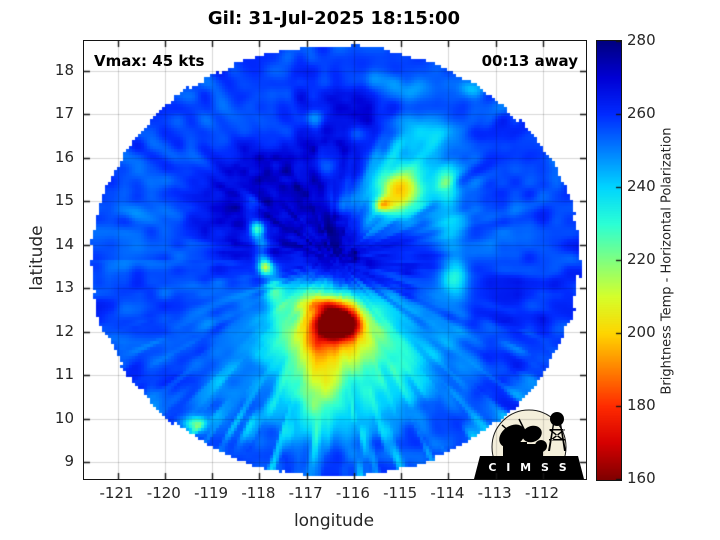 The image size is (720, 540). I want to click on y-tick-label: 17, so click(64, 113).